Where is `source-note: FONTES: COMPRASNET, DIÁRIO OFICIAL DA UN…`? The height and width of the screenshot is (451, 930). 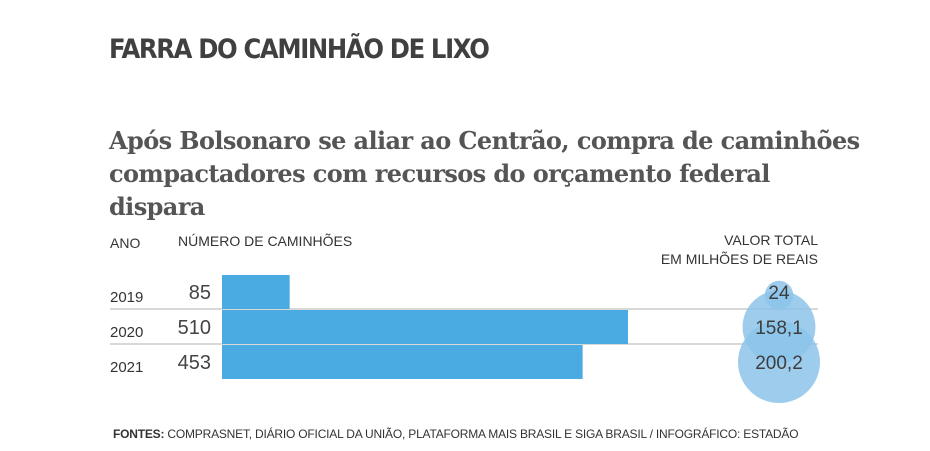 source-note: FONTES: COMPRASNET, DIÁRIO OFICIAL DA UN… is located at coordinates (456, 434).